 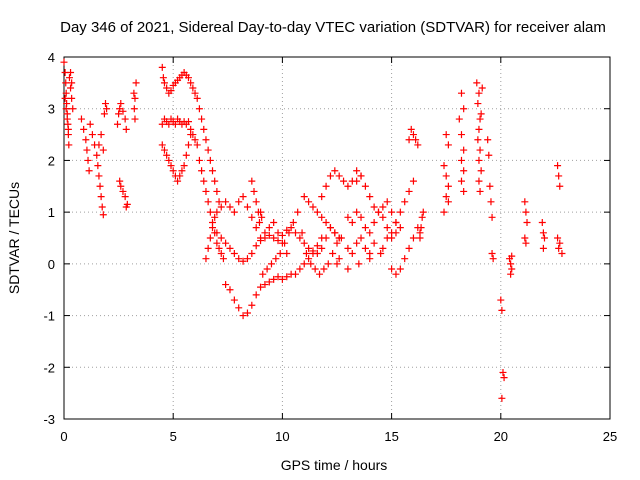 What do you see at coordinates (610, 436) in the screenshot?
I see `x-tick-label: 25` at bounding box center [610, 436].